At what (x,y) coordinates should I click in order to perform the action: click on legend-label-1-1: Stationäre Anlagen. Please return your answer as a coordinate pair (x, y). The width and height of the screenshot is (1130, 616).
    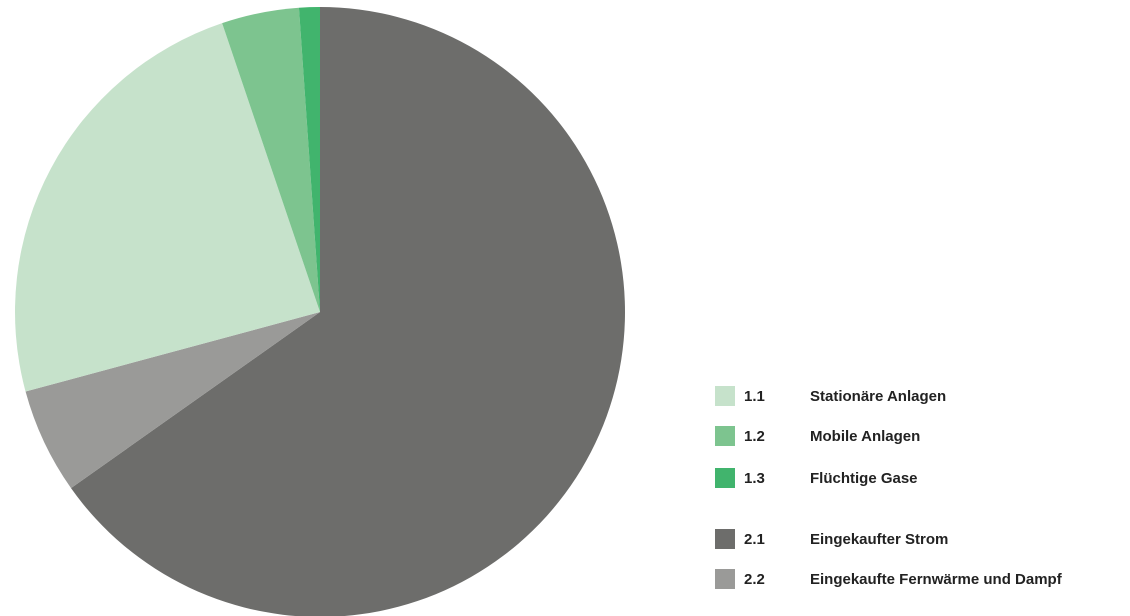
    Looking at the image, I should click on (878, 396).